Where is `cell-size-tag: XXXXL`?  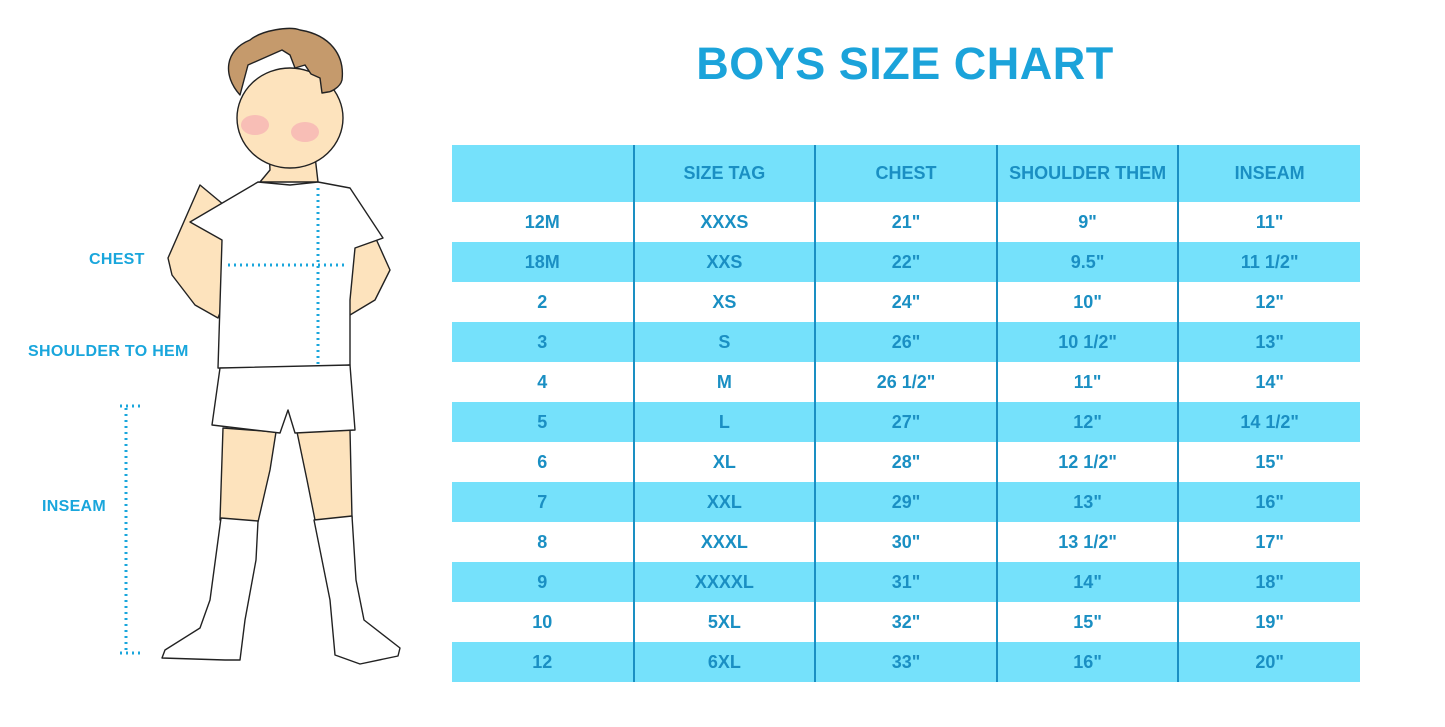 cell-size-tag: XXXXL is located at coordinates (724, 582).